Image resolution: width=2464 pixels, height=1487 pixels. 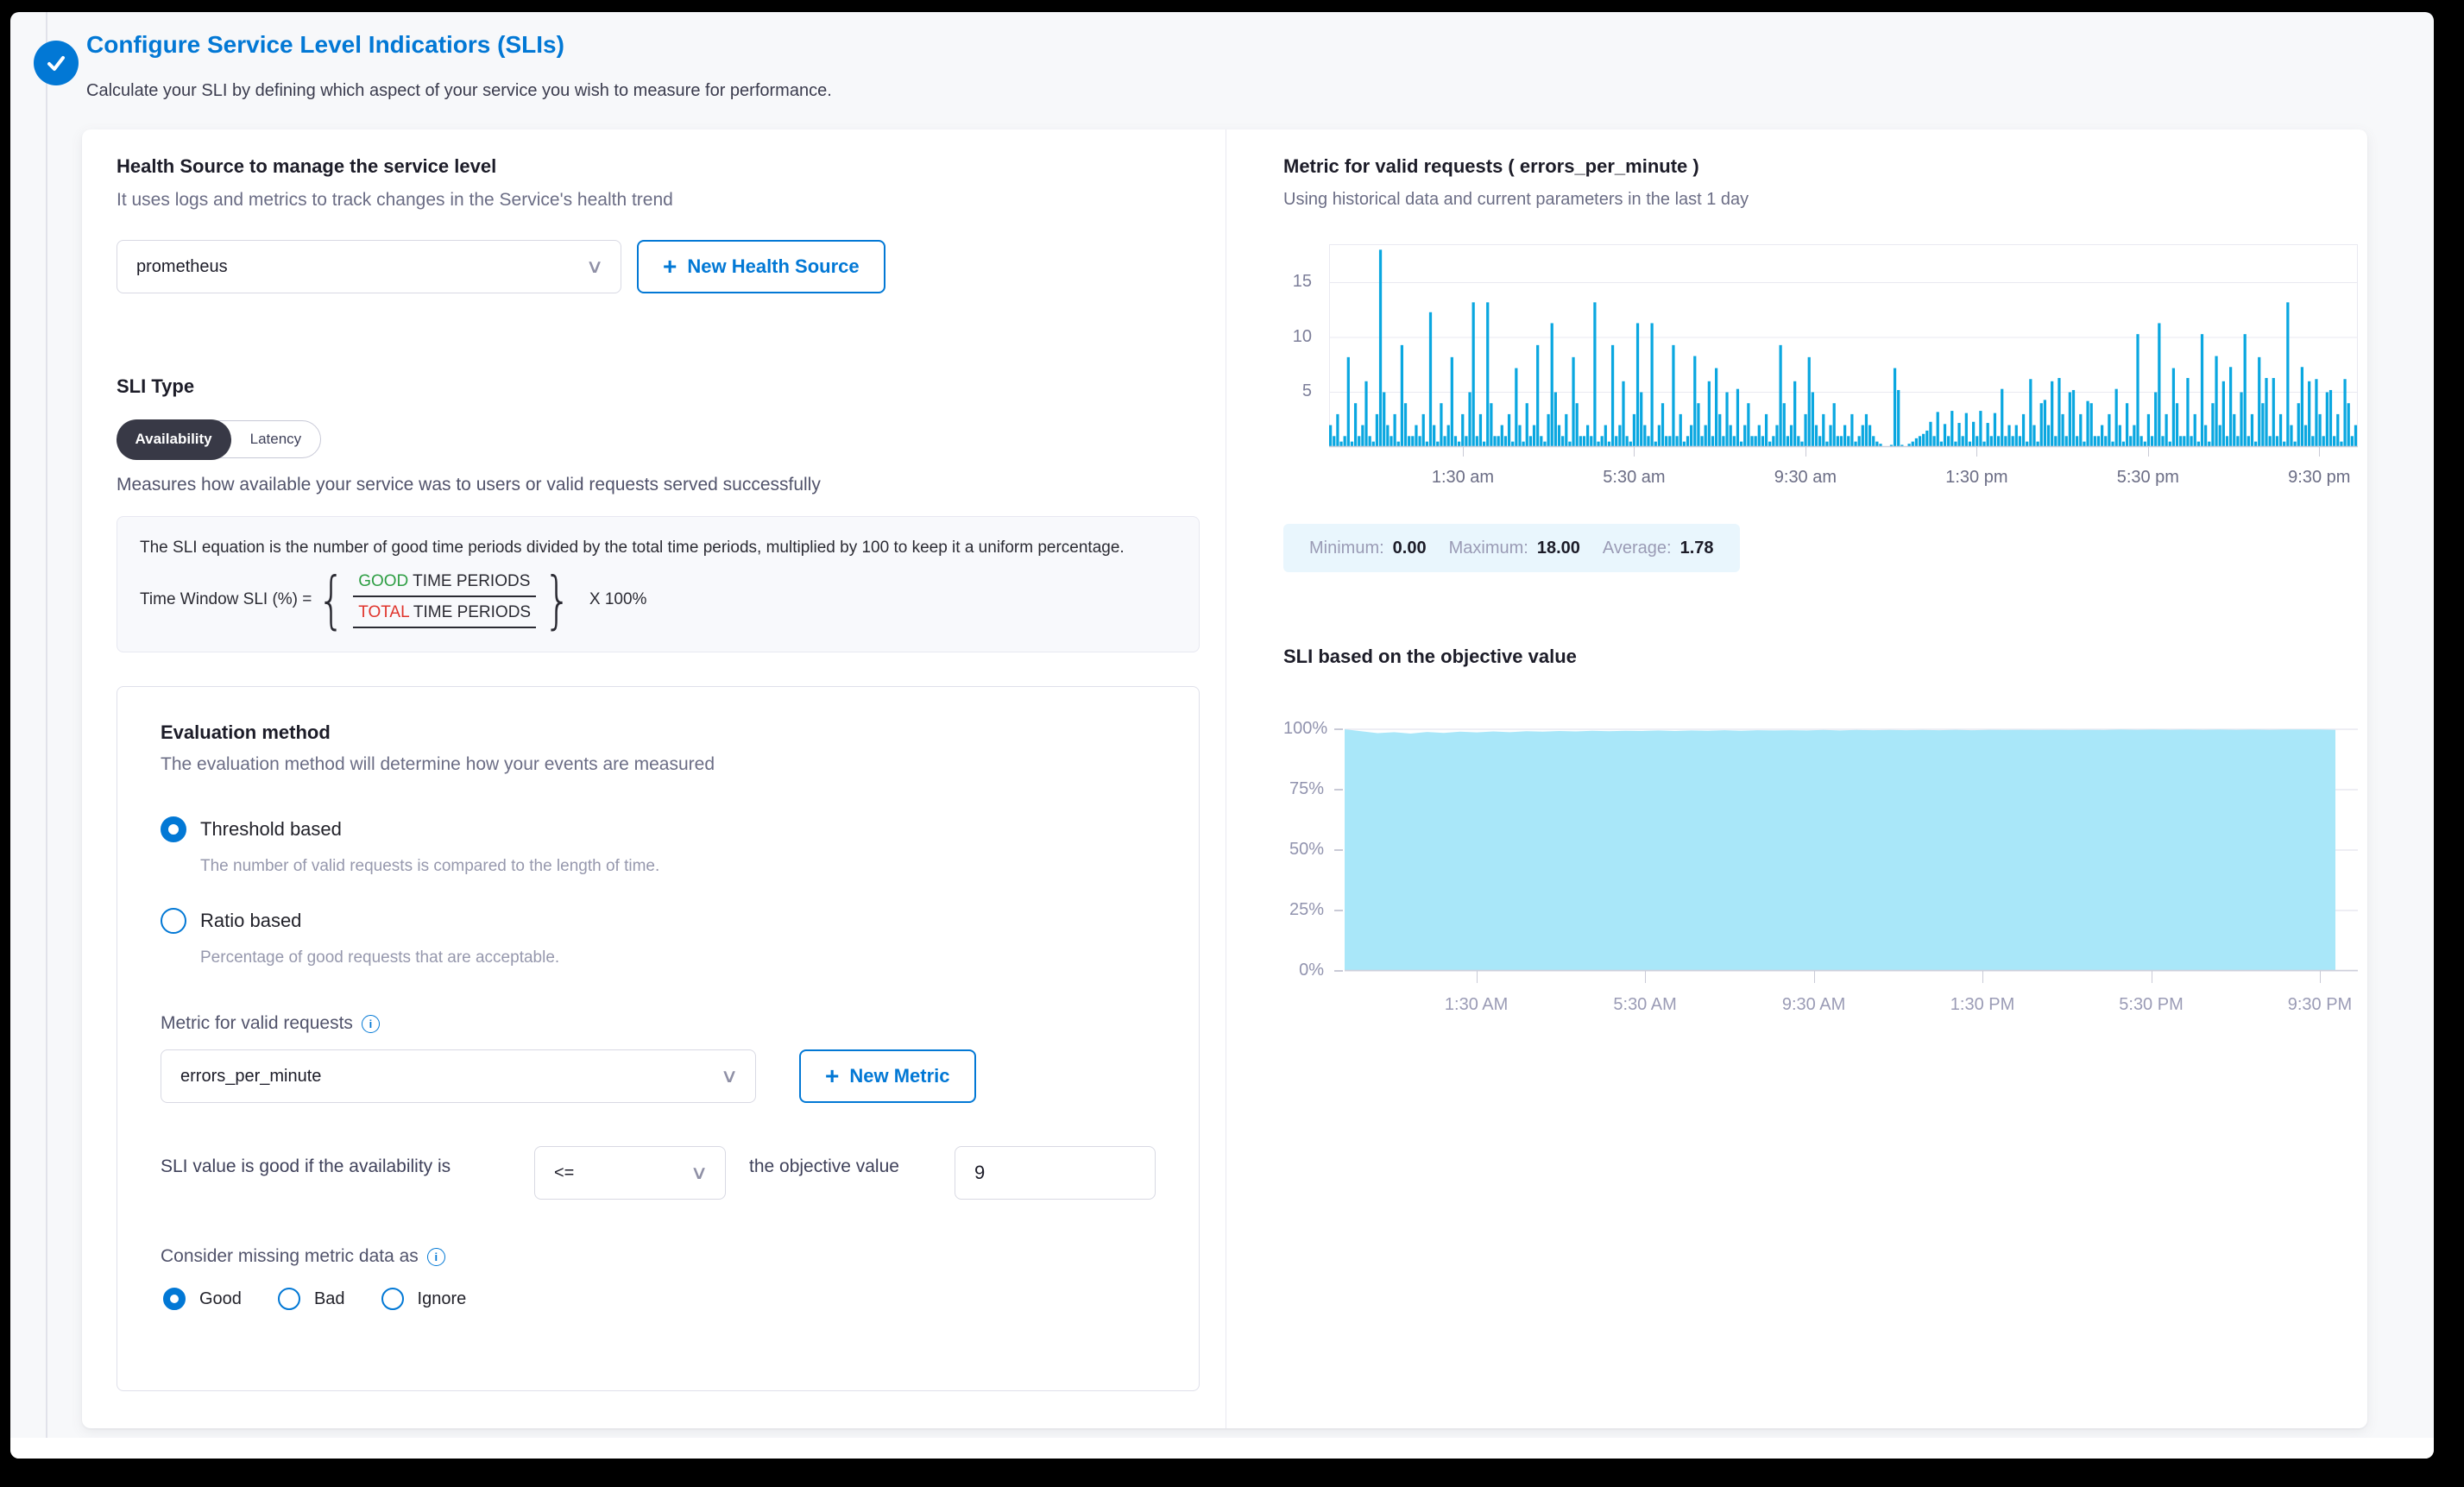 I want to click on x-axis-label: 1:30 am, so click(x=1463, y=477).